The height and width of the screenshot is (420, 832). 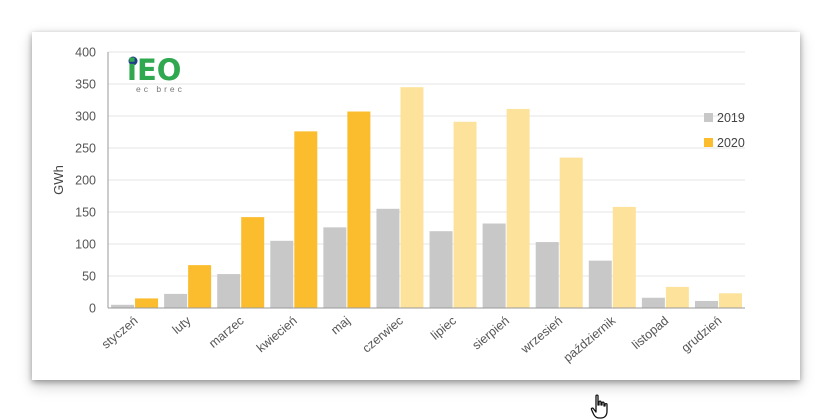 What do you see at coordinates (731, 118) in the screenshot?
I see `legend-label-2019: 2019` at bounding box center [731, 118].